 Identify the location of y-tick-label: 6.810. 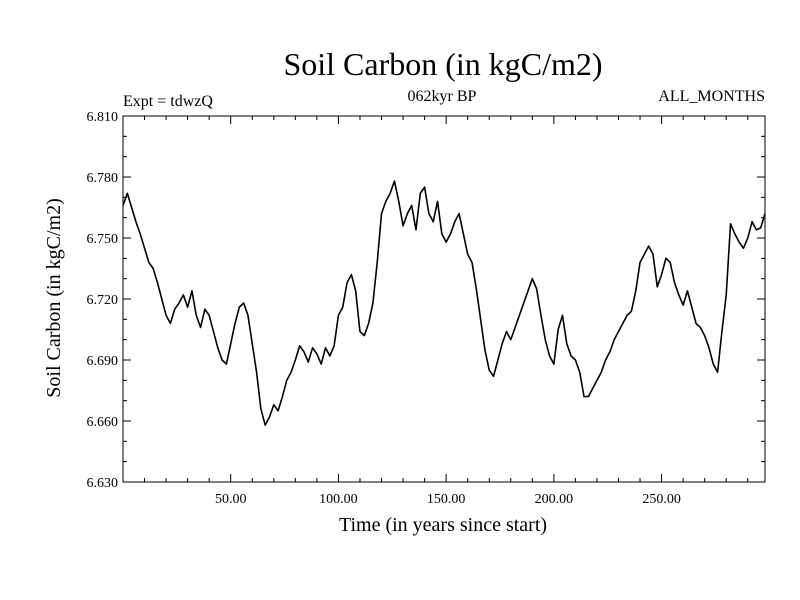
(103, 117).